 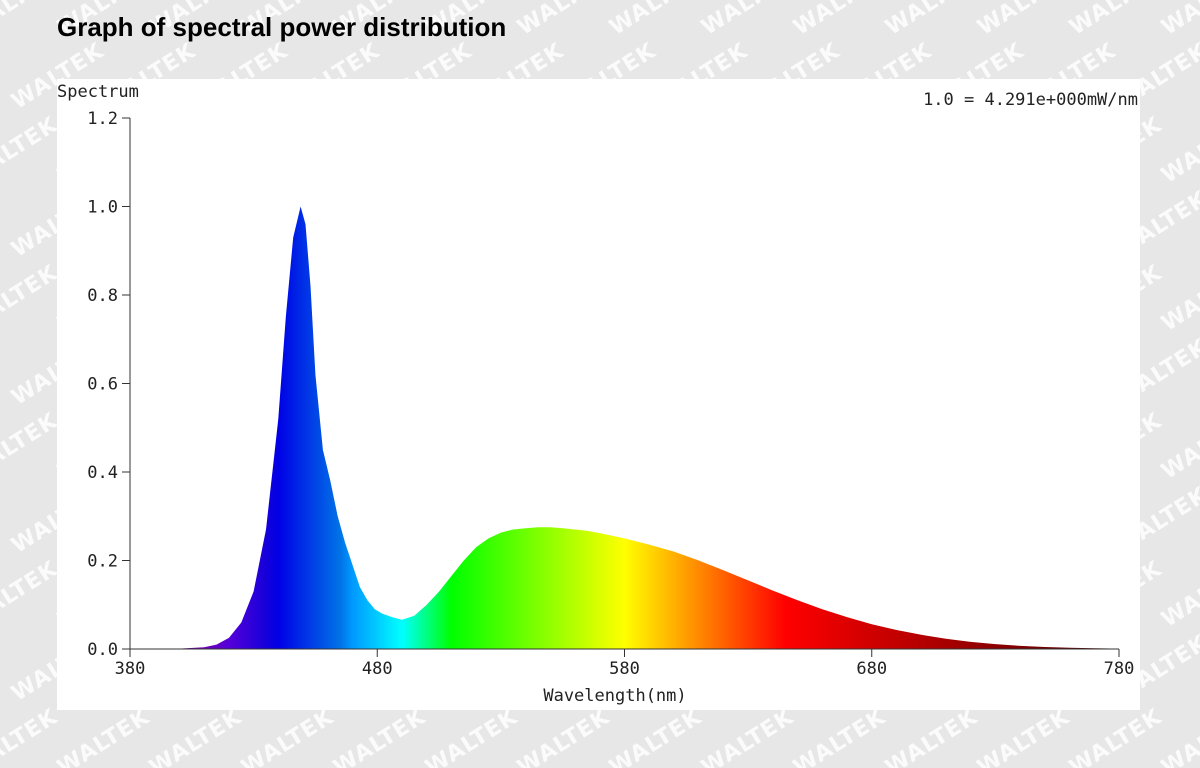 I want to click on page-title: Graph of spectral power distribution, so click(x=282, y=27).